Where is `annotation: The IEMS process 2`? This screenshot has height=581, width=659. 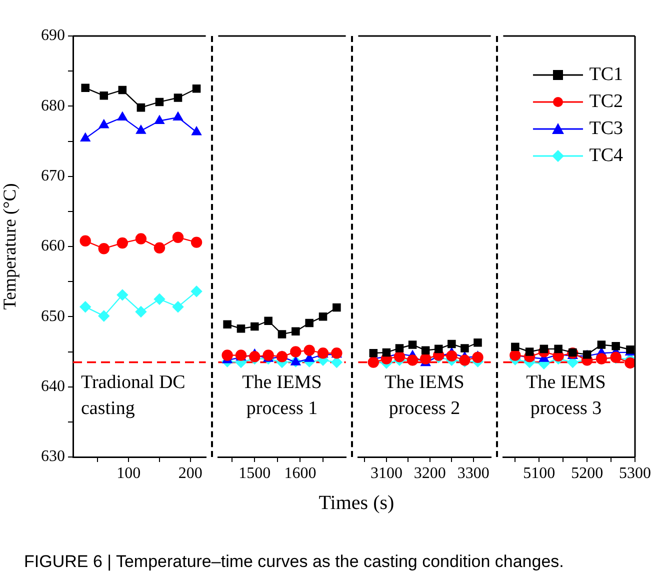 annotation: The IEMS process 2 is located at coordinates (425, 396).